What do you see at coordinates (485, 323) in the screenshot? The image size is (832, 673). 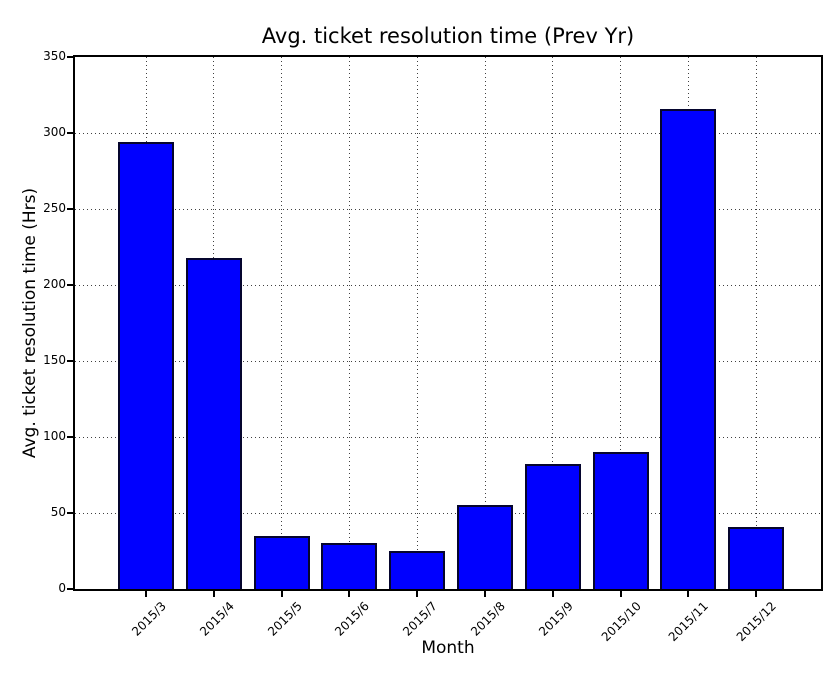 I see `gridline-x-2015/8` at bounding box center [485, 323].